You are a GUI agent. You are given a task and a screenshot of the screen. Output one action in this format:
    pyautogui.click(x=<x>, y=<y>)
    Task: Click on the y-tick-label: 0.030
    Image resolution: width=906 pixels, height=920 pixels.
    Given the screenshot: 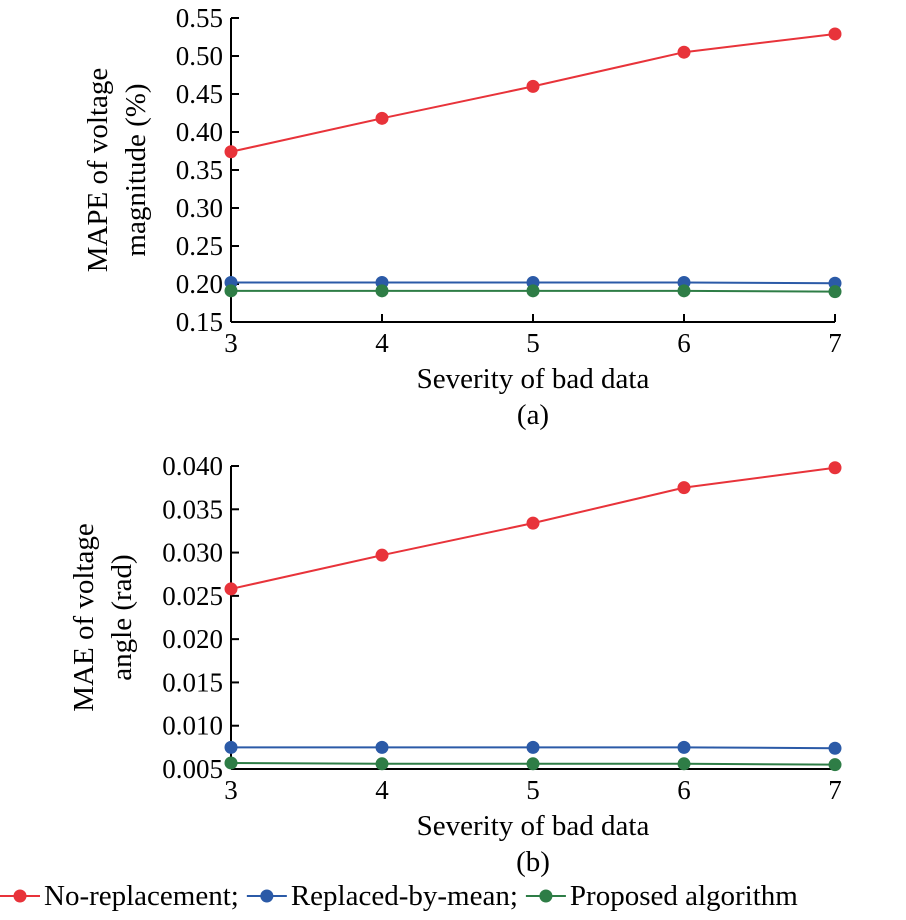 What is the action you would take?
    pyautogui.click(x=192, y=553)
    